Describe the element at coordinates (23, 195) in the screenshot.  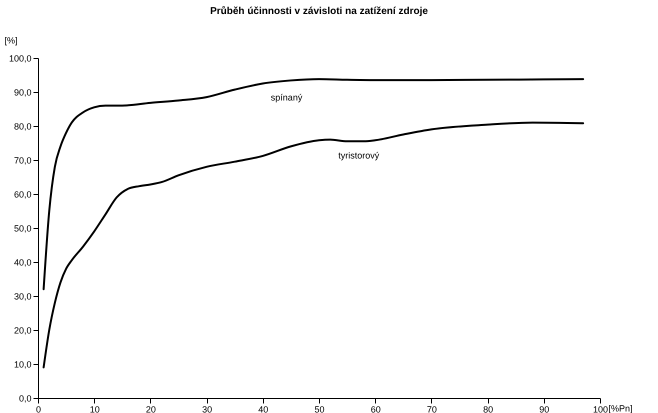
I see `y-tick-label: 60,0` at that location.